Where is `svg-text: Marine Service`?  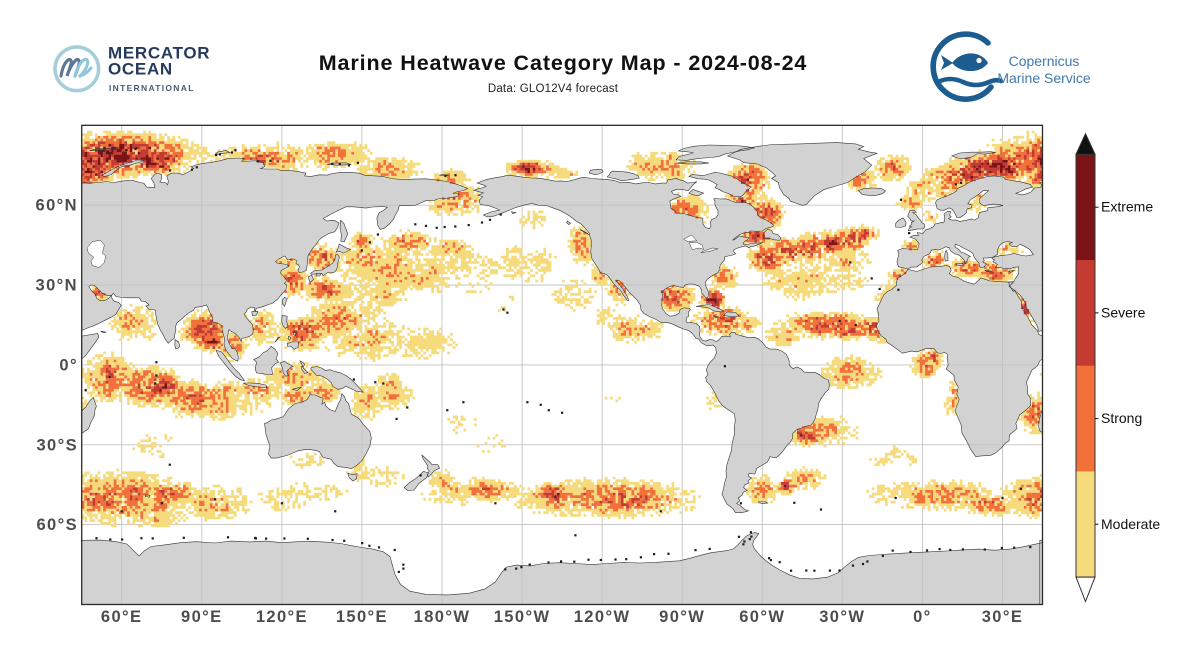
svg-text: Marine Service is located at coordinates (1044, 78).